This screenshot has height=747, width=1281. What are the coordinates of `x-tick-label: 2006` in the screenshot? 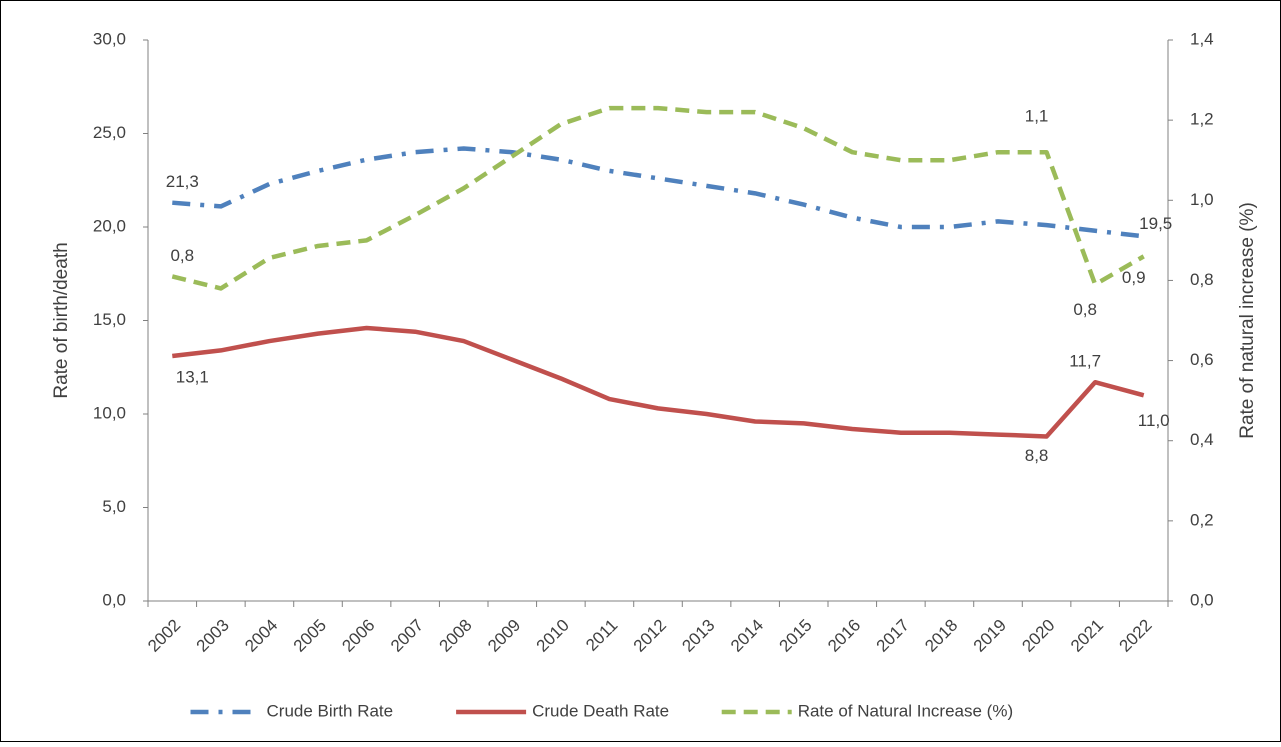 It's located at (358, 636).